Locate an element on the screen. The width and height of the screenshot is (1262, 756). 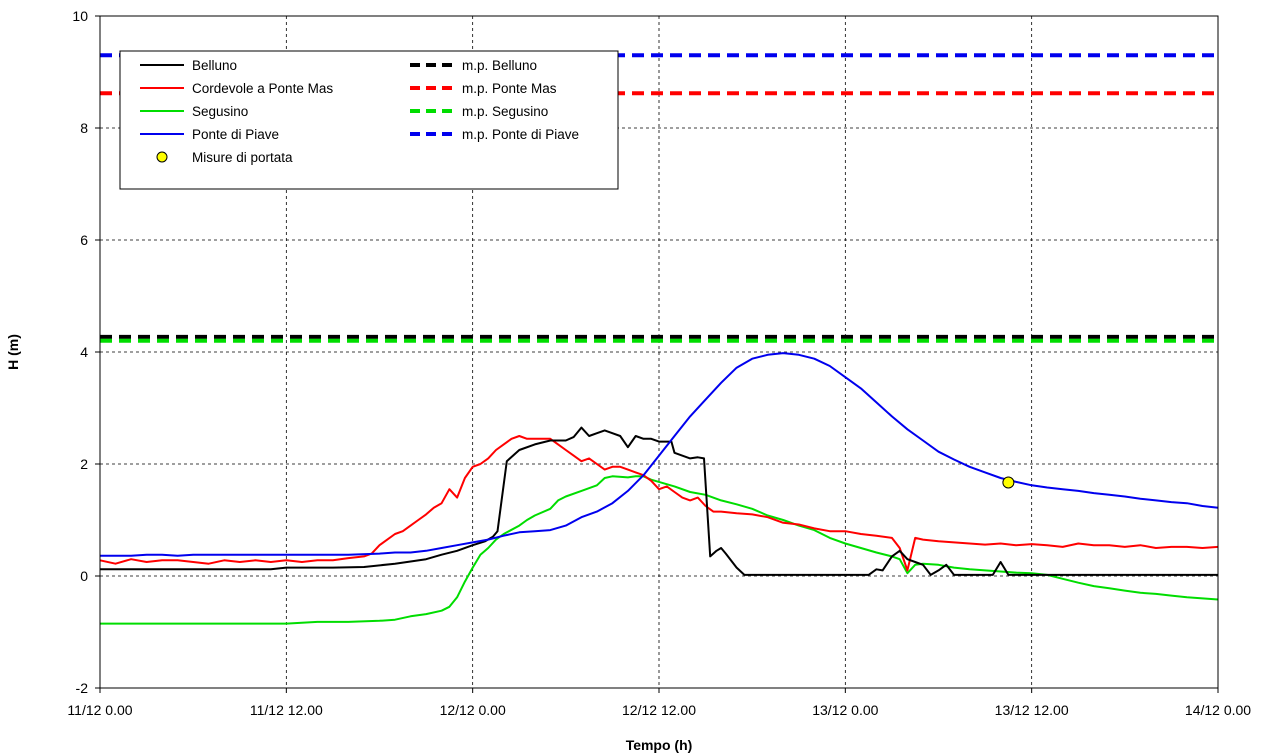
y-tick-label: 10 is located at coordinates (80, 16).